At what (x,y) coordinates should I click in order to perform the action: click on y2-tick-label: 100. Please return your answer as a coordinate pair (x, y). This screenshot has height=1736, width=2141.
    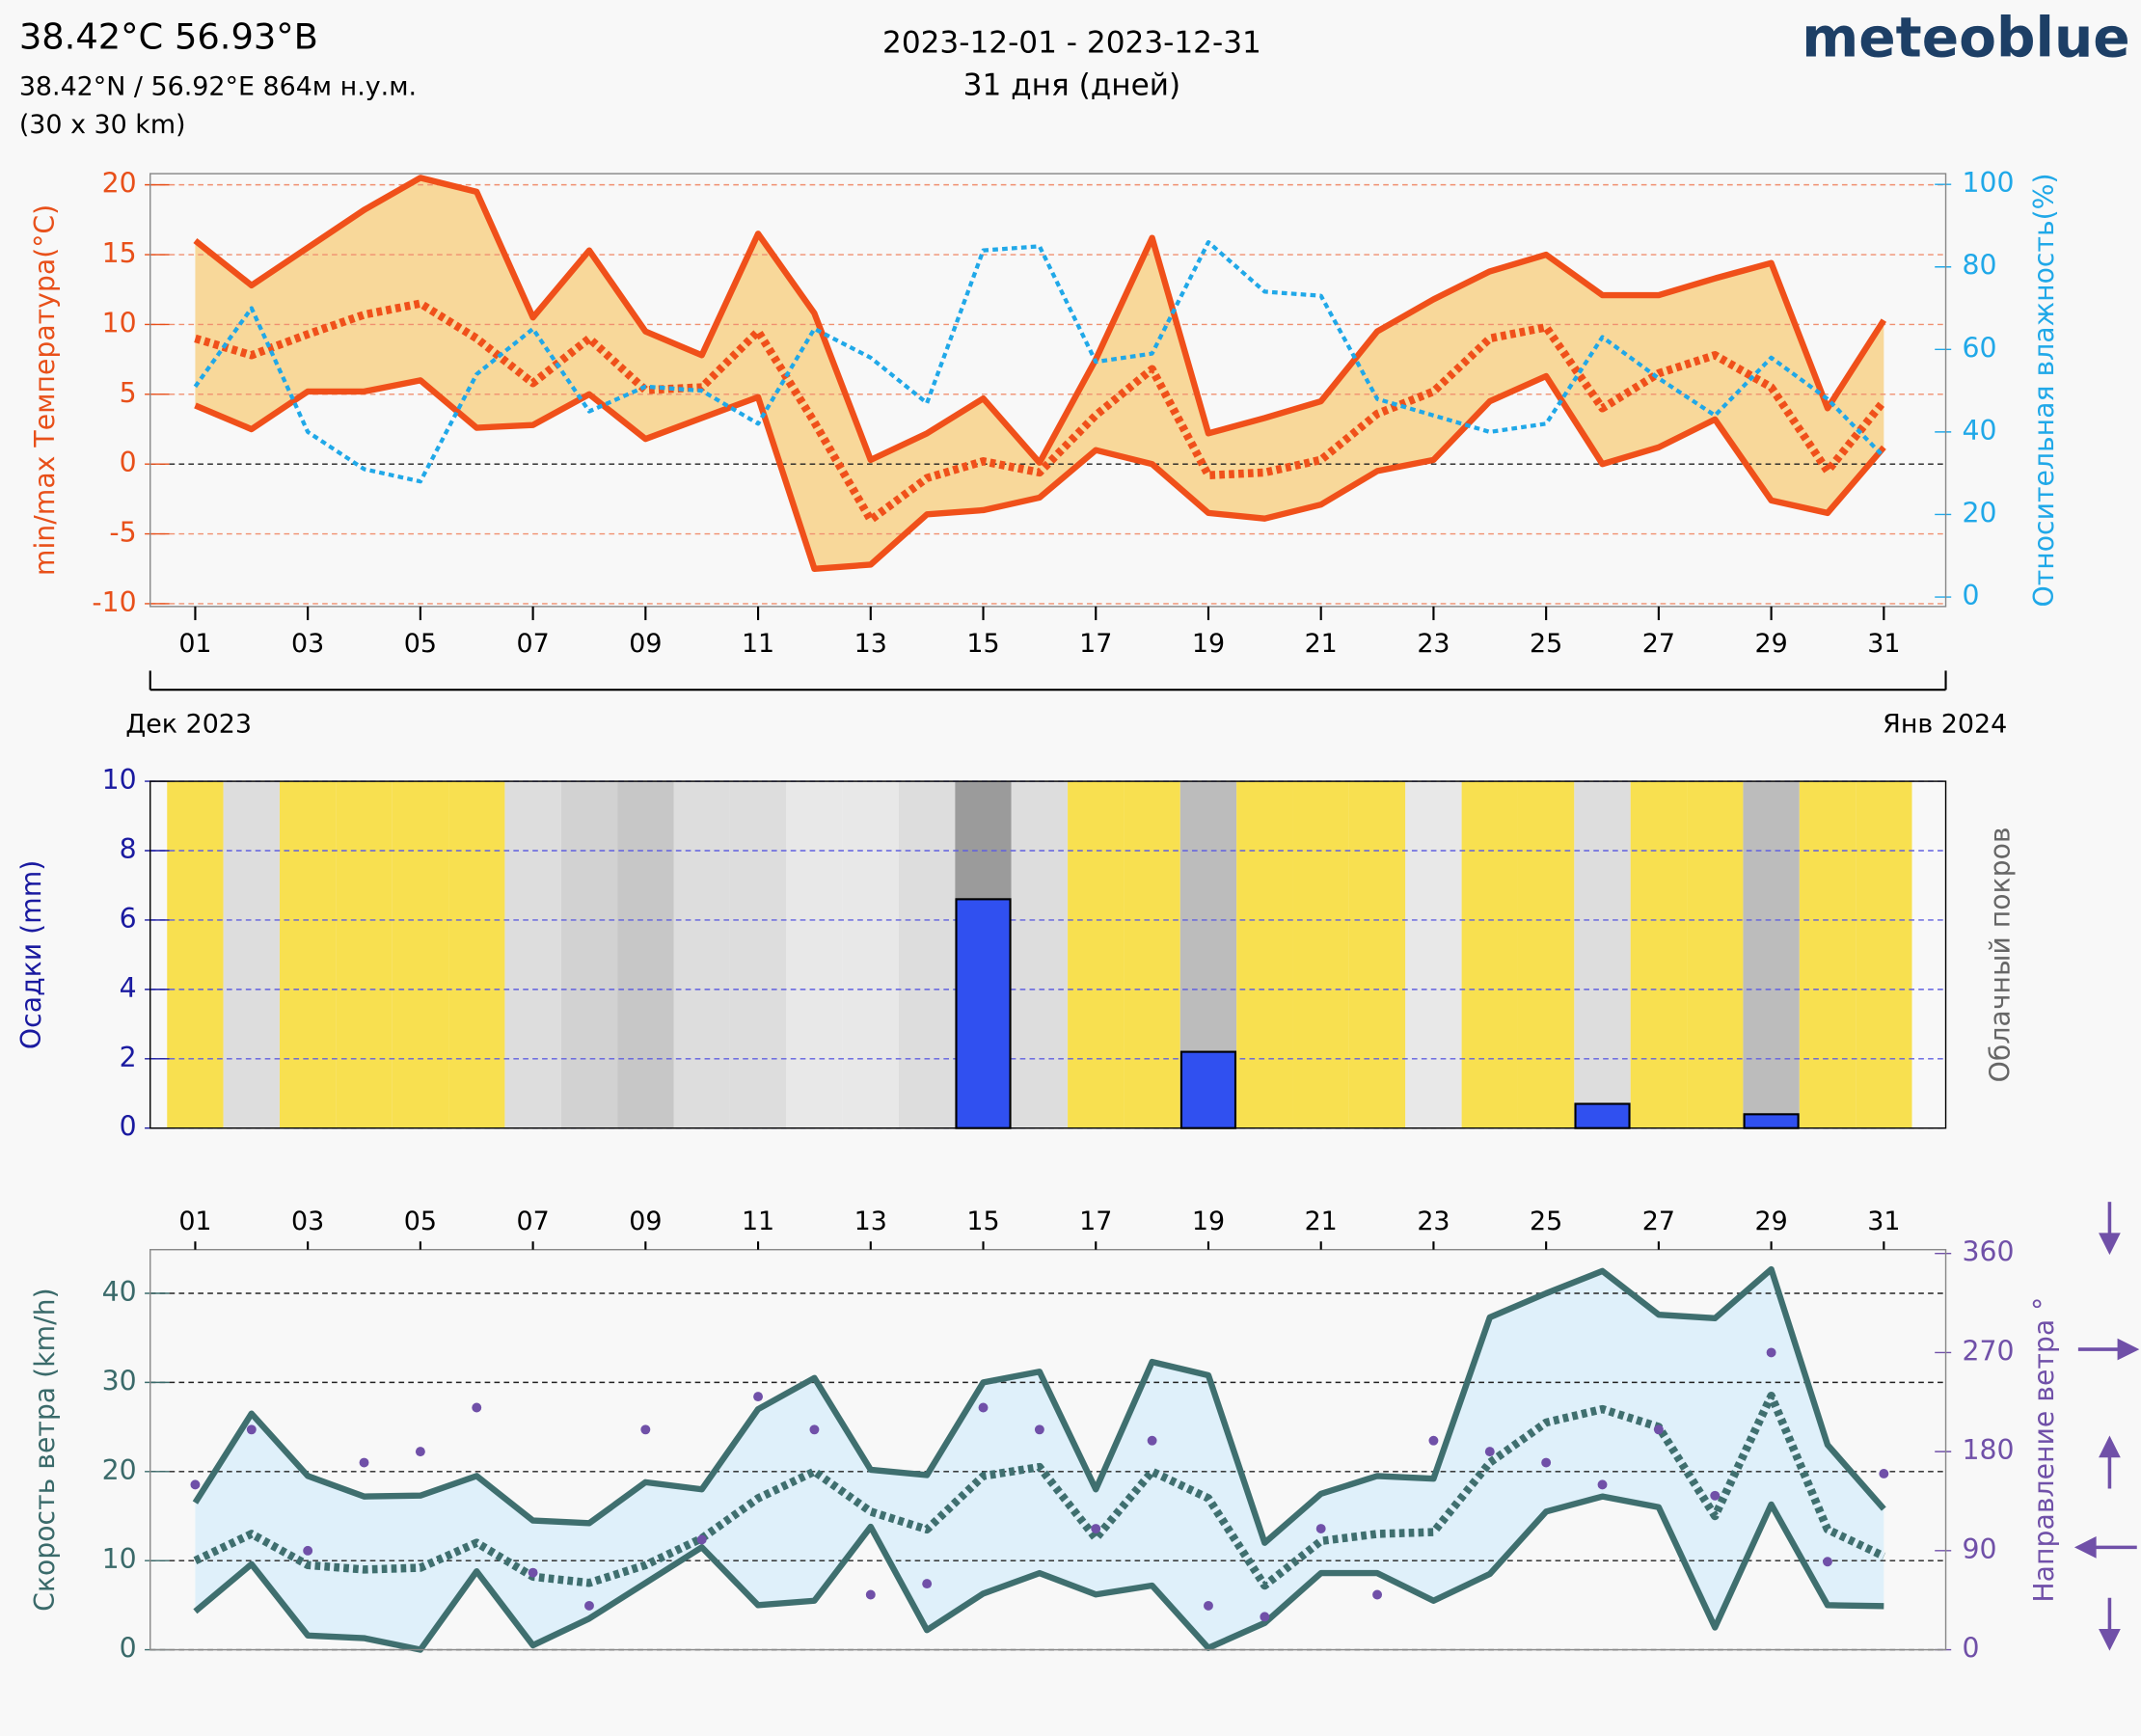
    Looking at the image, I should click on (1989, 183).